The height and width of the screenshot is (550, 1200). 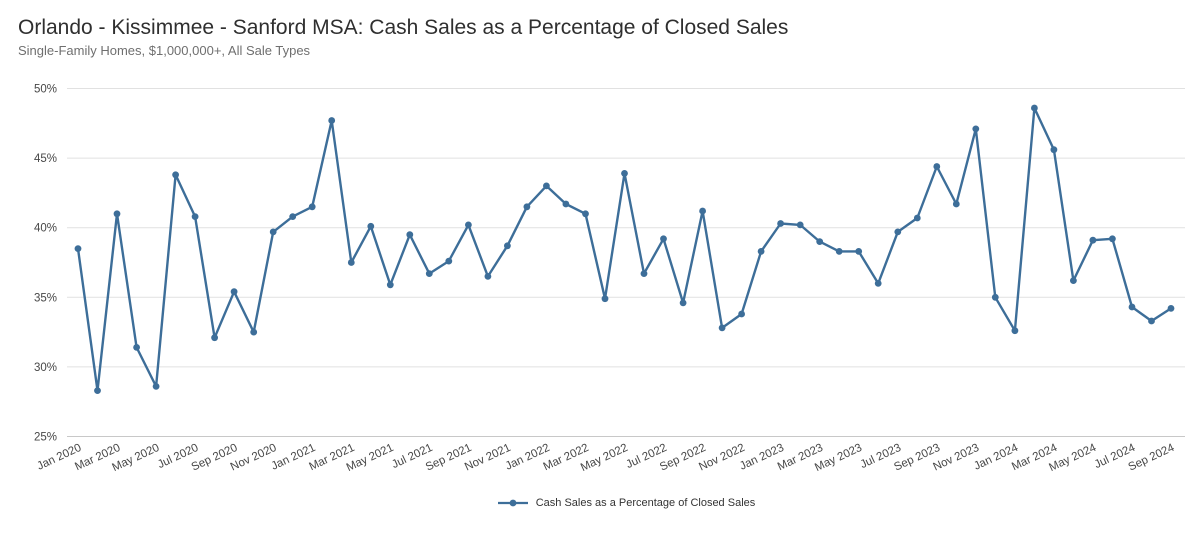 What do you see at coordinates (512, 503) in the screenshot?
I see `legend-line-marker-icon` at bounding box center [512, 503].